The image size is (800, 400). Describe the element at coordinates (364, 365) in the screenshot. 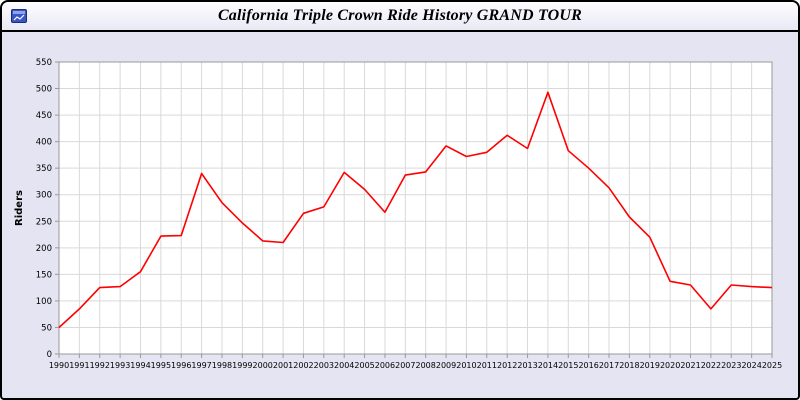

I see `svg-text: 2005` at that location.